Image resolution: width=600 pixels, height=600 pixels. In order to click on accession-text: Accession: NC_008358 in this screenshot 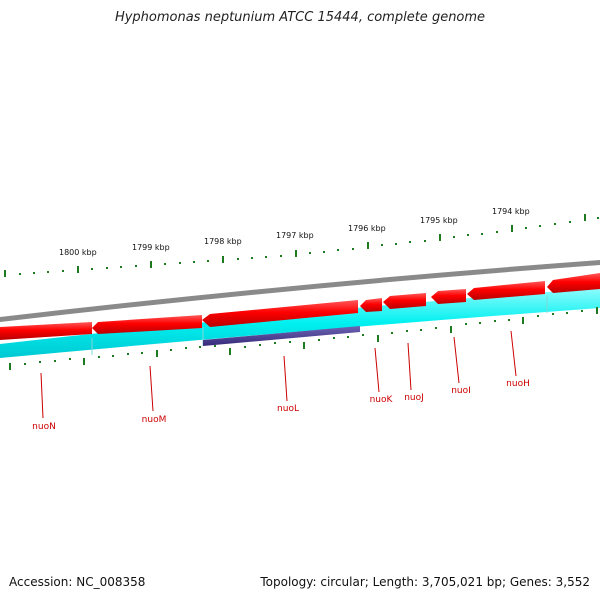, I will do `click(77, 582)`.